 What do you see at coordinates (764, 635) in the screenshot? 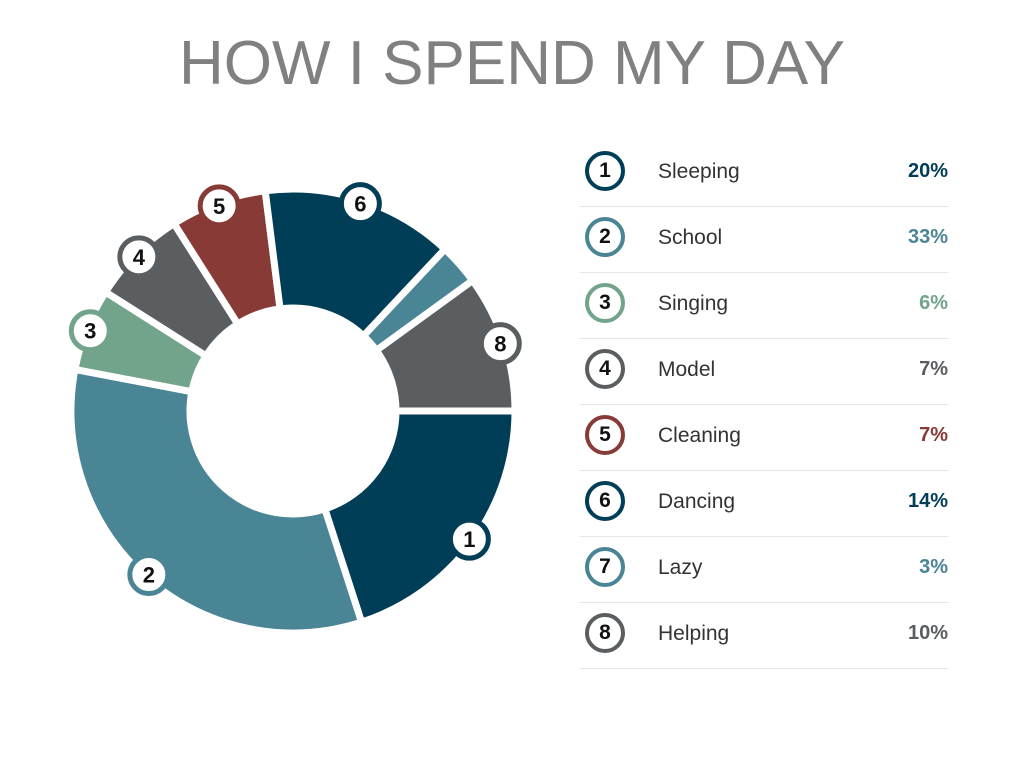
I see `legend-item-helping: 8 Helping 10%` at bounding box center [764, 635].